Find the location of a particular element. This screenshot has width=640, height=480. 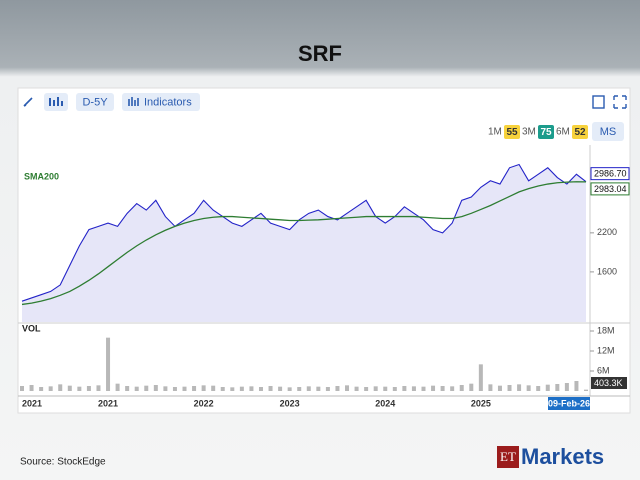

indicators-label: Indicators is located at coordinates (168, 102).